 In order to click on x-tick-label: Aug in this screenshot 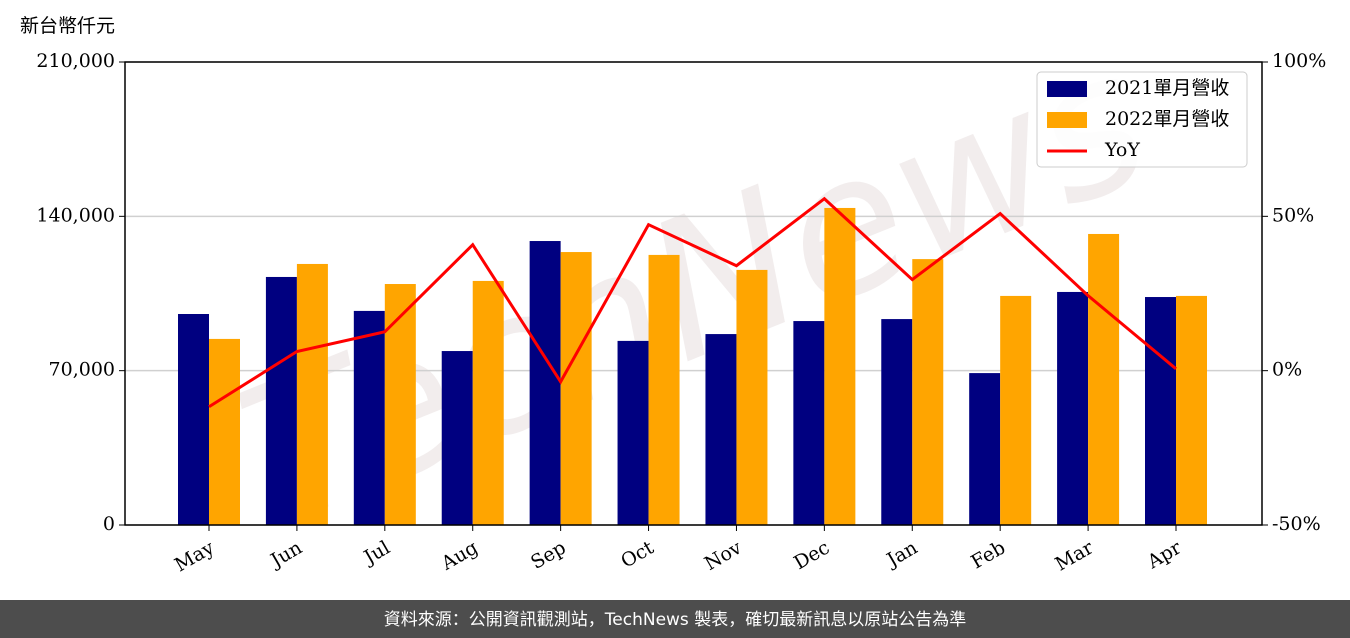, I will do `click(459, 556)`.